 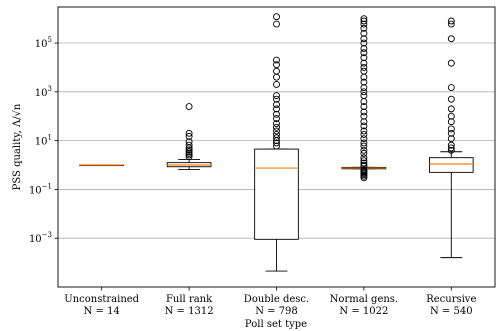 I want to click on category-label: Full rank, so click(x=189, y=299).